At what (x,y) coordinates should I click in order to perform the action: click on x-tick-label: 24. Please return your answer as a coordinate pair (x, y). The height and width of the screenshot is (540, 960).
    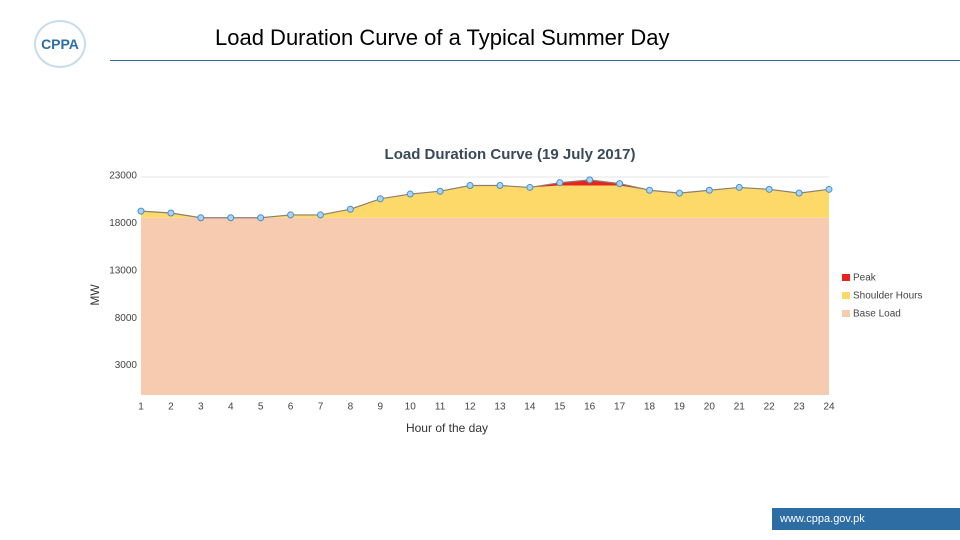
    Looking at the image, I should click on (829, 407).